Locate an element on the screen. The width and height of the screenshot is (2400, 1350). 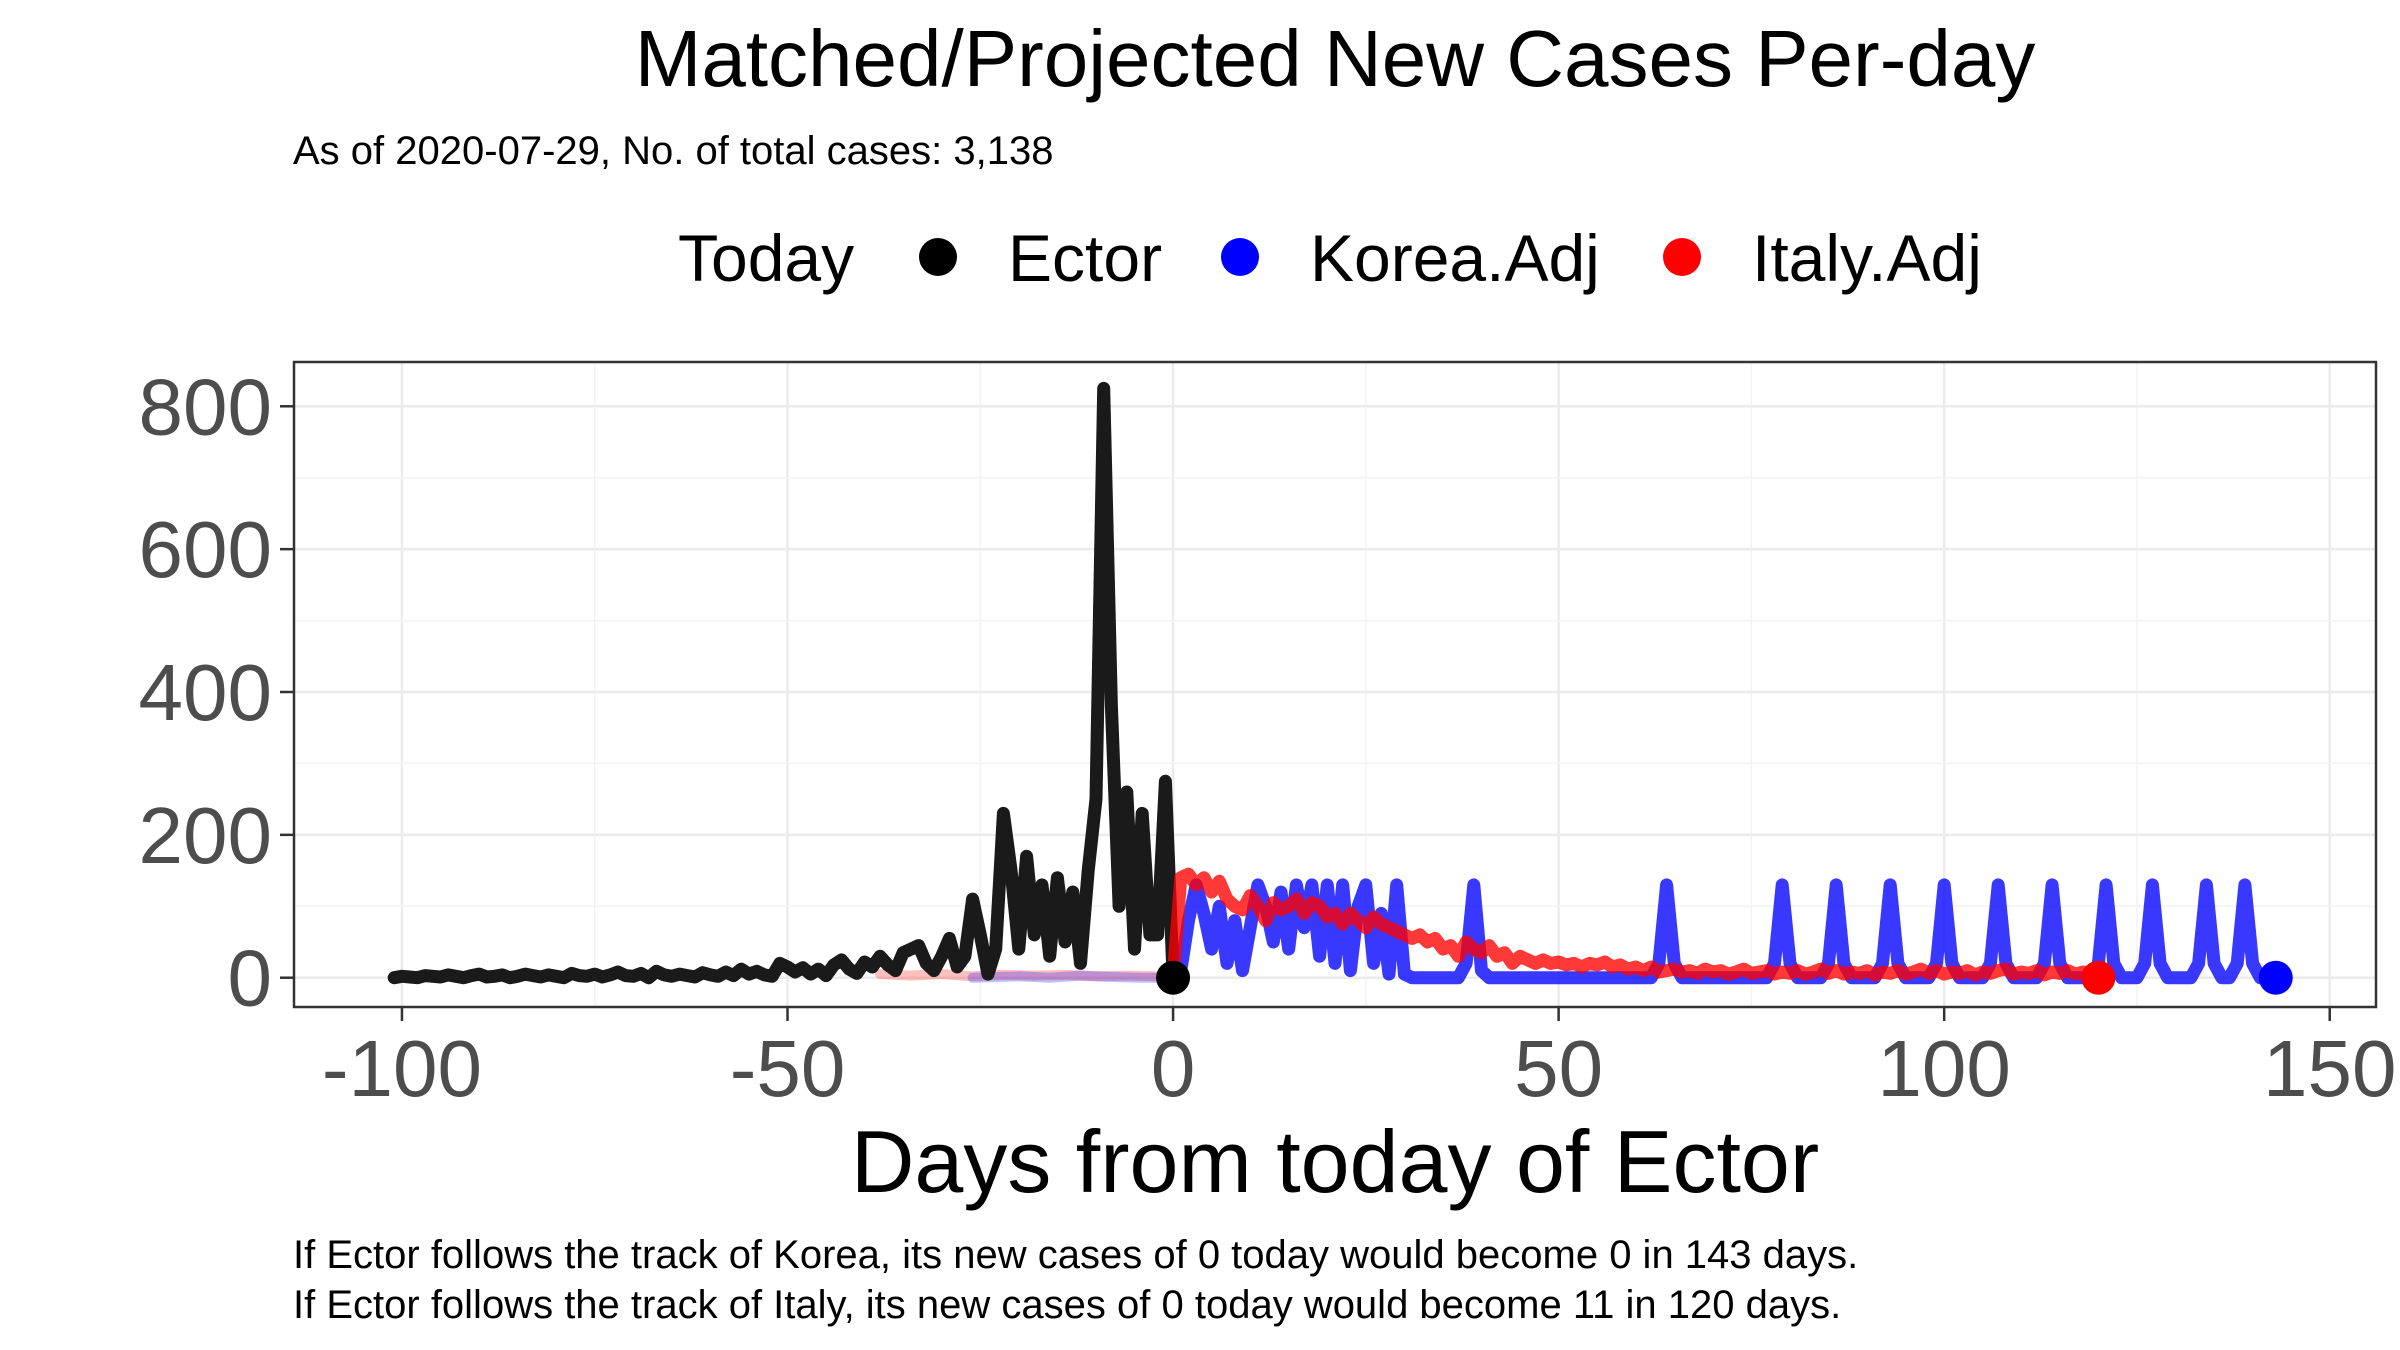
x-axis-title: Days from today of Ector is located at coordinates (1335, 1161).